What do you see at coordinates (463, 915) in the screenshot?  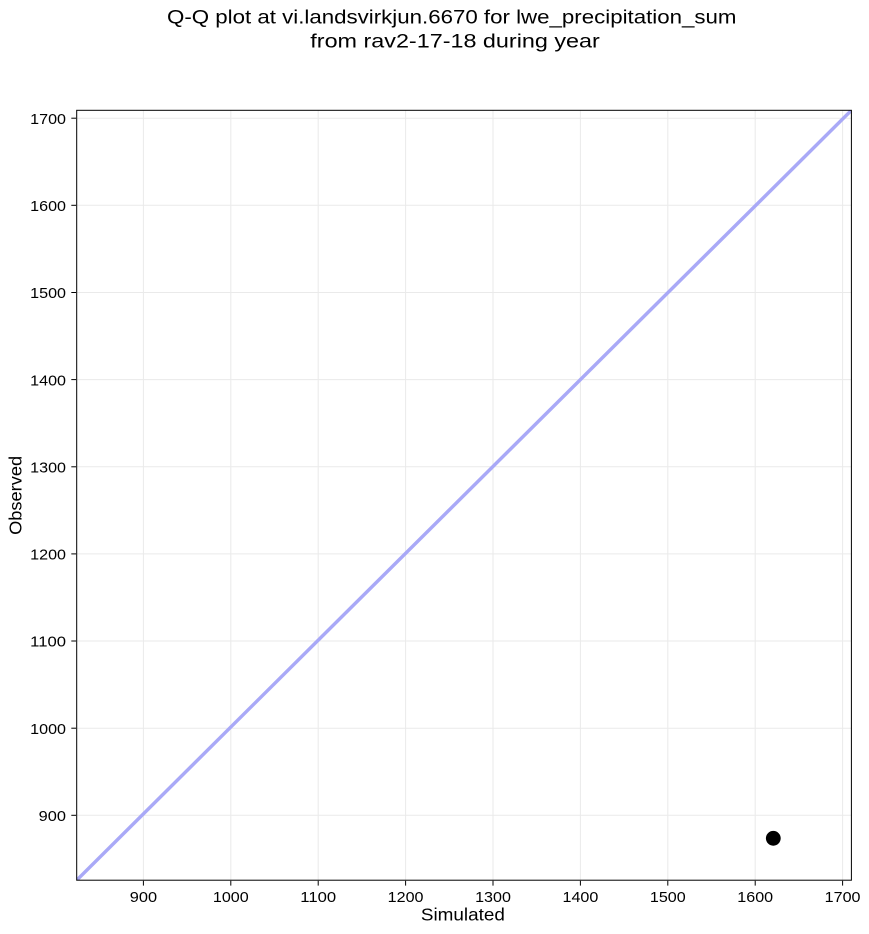 I see `svg-text: Simulated` at bounding box center [463, 915].